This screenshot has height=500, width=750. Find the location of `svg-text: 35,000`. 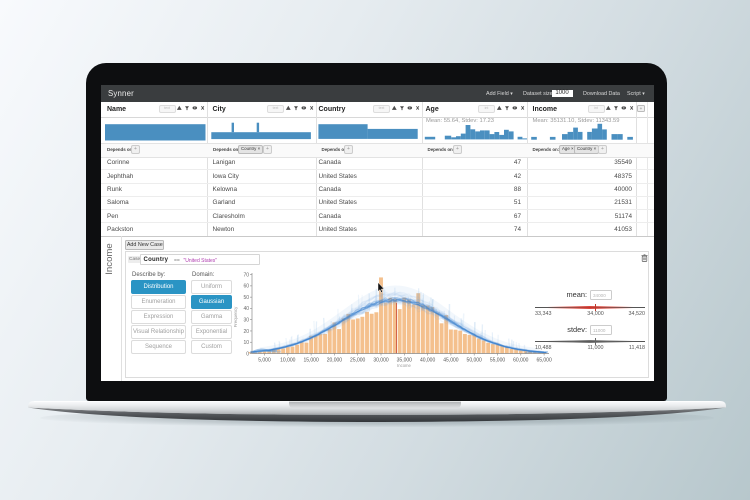

svg-text: 35,000 is located at coordinates (405, 361).